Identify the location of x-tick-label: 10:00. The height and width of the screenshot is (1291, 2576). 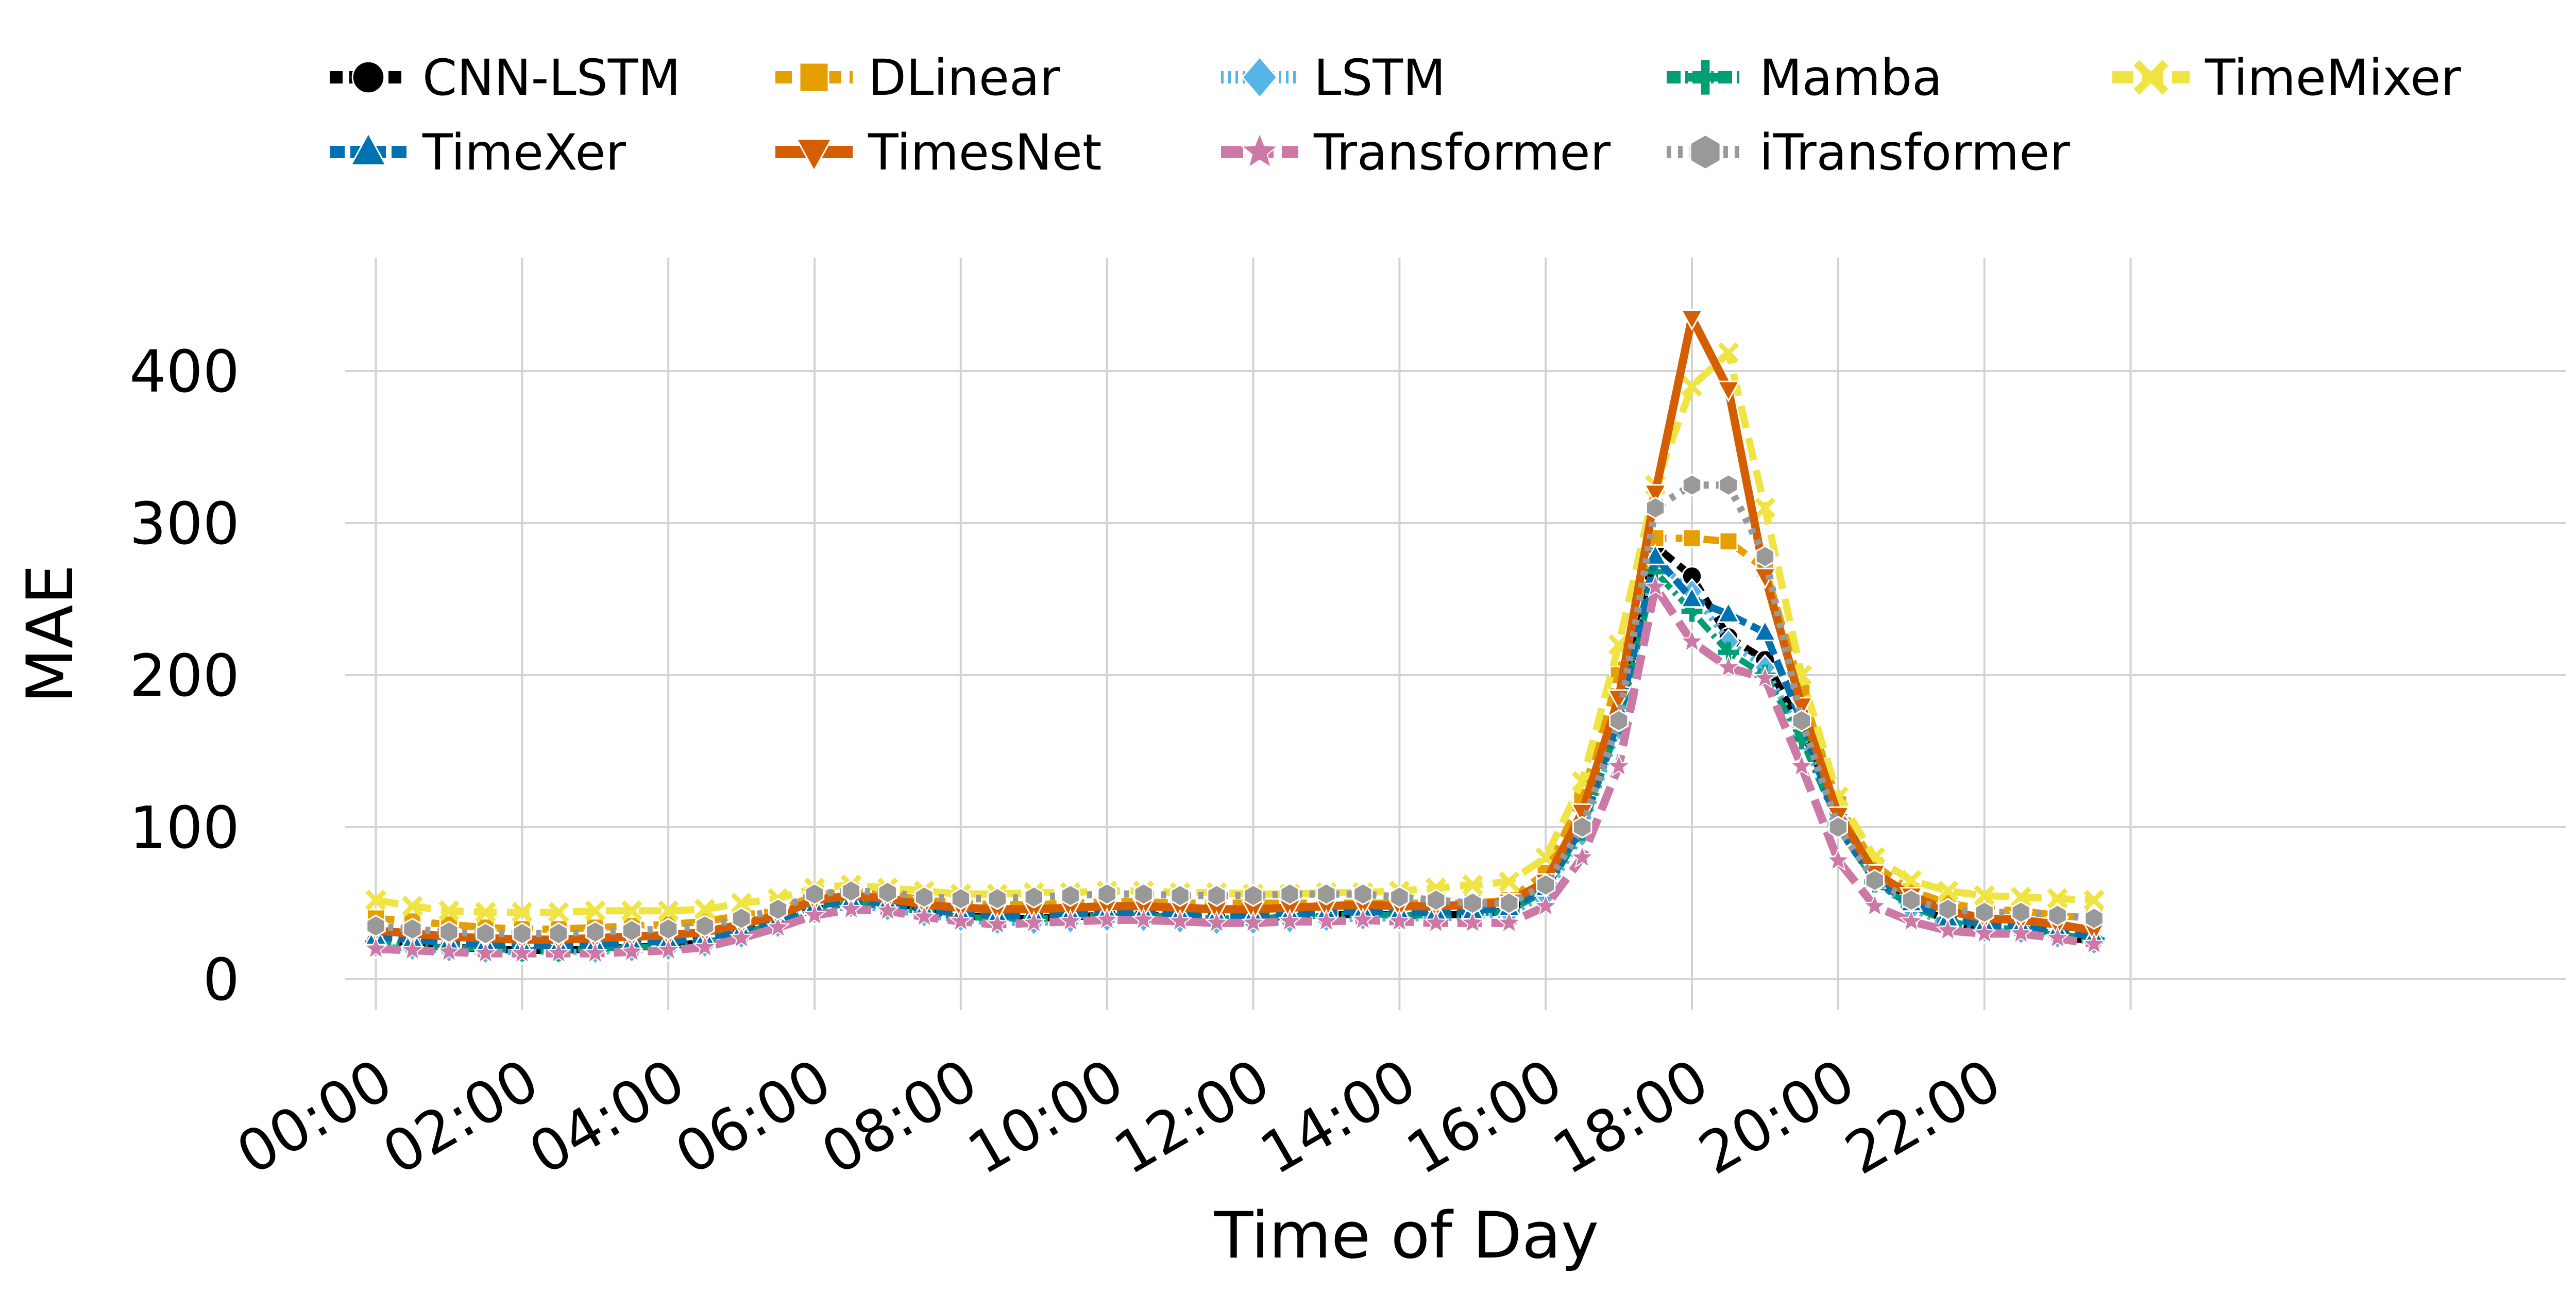
(1046, 1117).